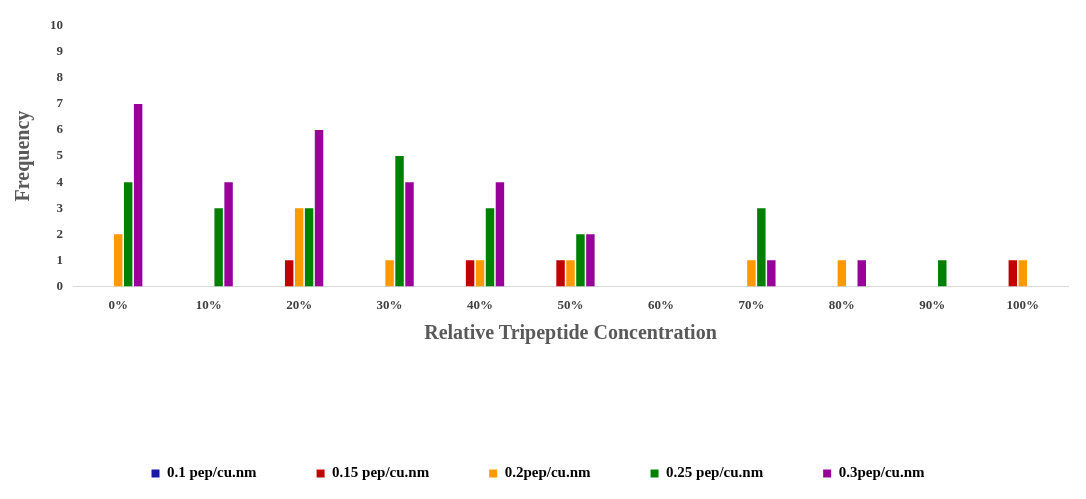 The width and height of the screenshot is (1086, 499). Describe the element at coordinates (60, 129) in the screenshot. I see `y-tick-label: 6` at that location.